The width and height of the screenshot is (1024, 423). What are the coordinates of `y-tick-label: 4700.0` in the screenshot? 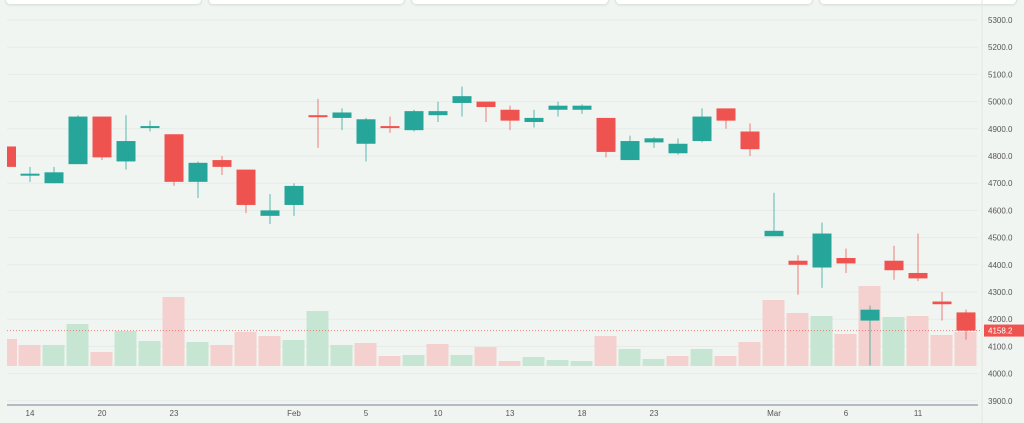 It's located at (1000, 183).